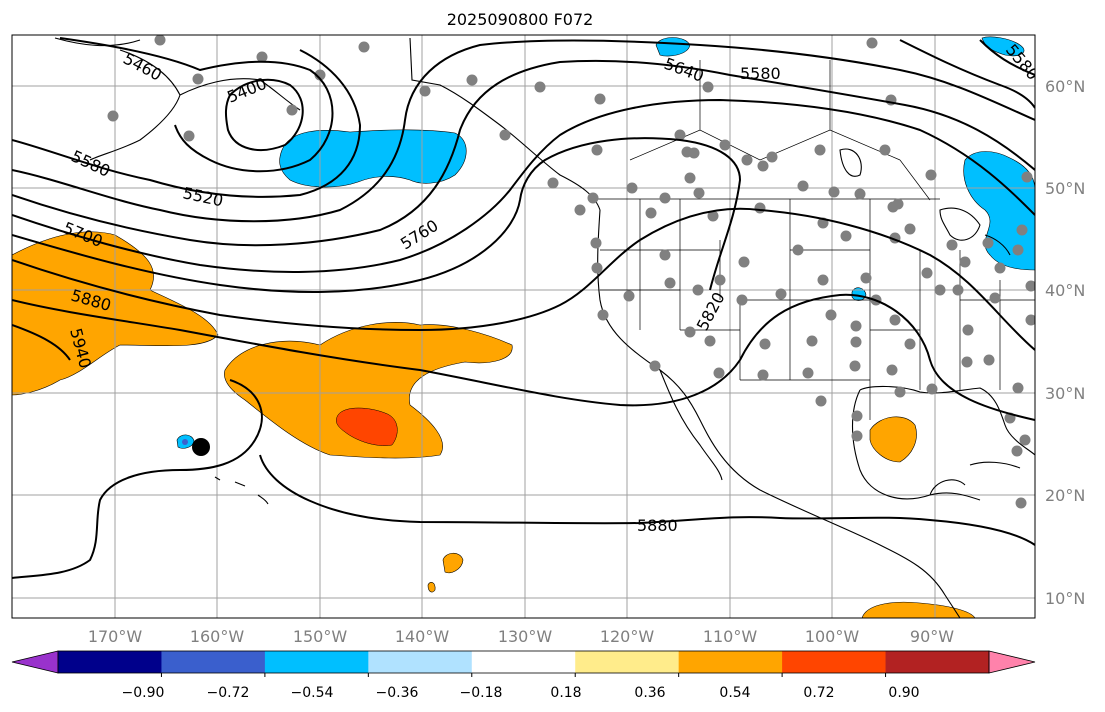 The image size is (1105, 712). I want to click on lat-label-10n: 10°N, so click(1065, 598).